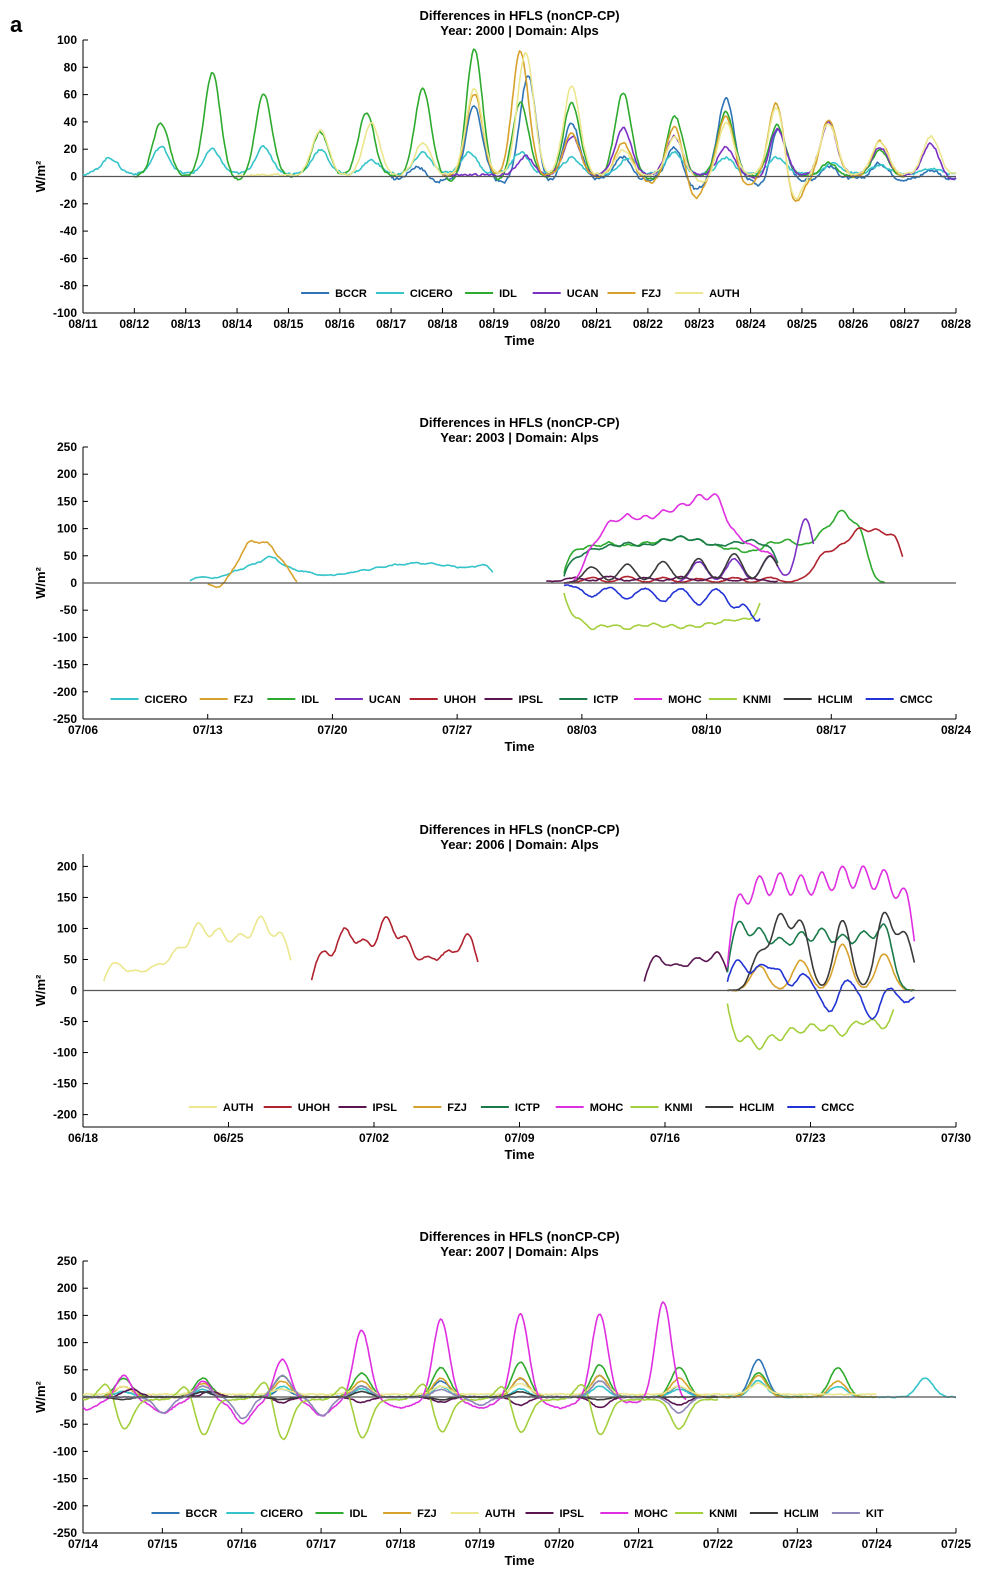 The width and height of the screenshot is (989, 1588). What do you see at coordinates (877, 1544) in the screenshot?
I see `x-tick-label: 07/24` at bounding box center [877, 1544].